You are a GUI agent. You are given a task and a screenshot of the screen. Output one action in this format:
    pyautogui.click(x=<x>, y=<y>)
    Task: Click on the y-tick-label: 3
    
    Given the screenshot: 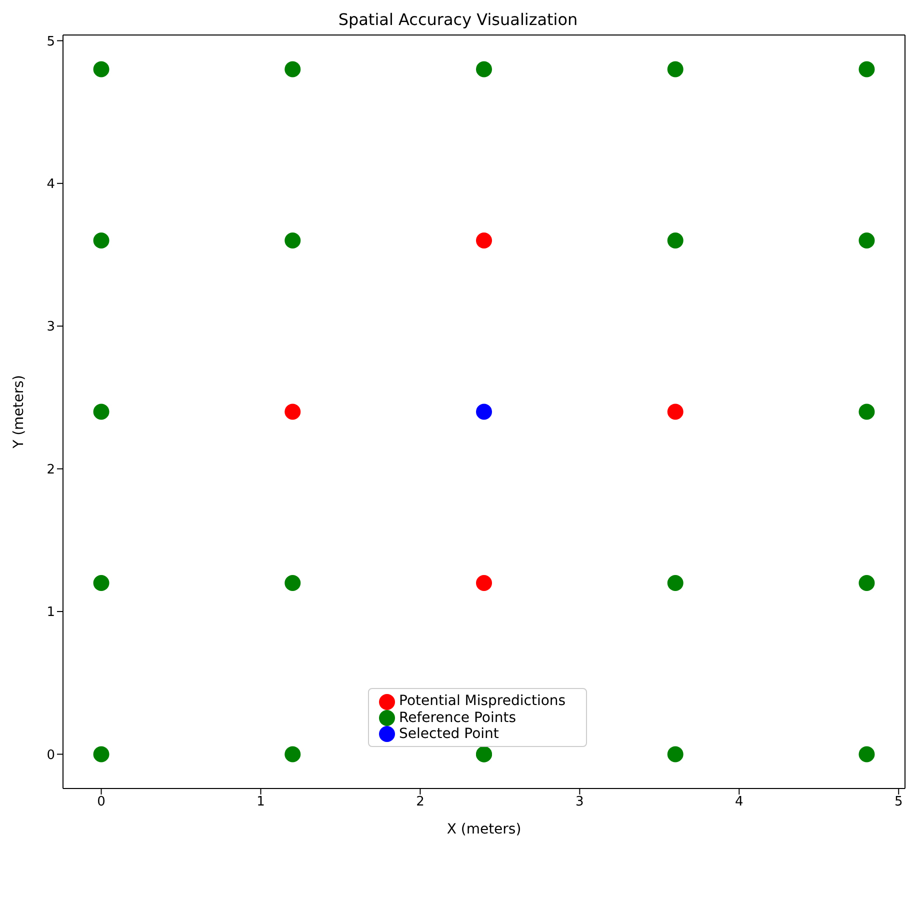 What is the action you would take?
    pyautogui.click(x=50, y=327)
    